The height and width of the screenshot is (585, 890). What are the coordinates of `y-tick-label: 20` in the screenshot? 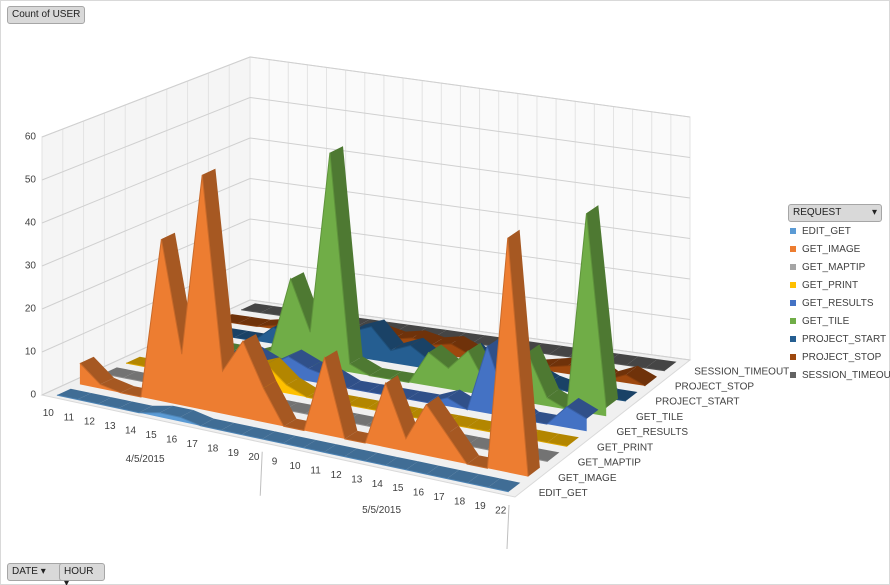 It's located at (31, 309).